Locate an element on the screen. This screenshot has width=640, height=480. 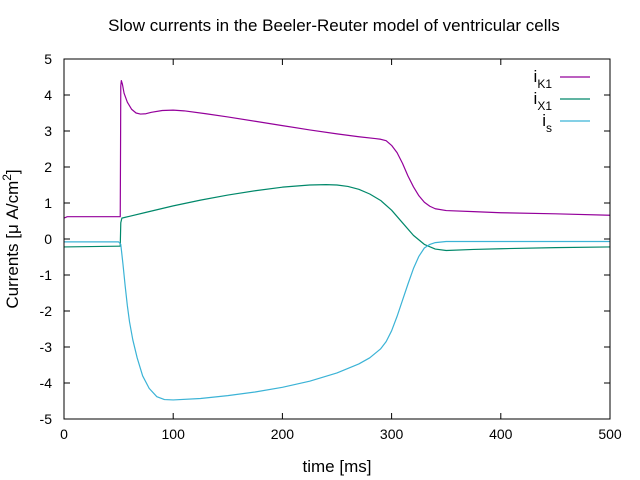
x-tick-label: 100 is located at coordinates (174, 434).